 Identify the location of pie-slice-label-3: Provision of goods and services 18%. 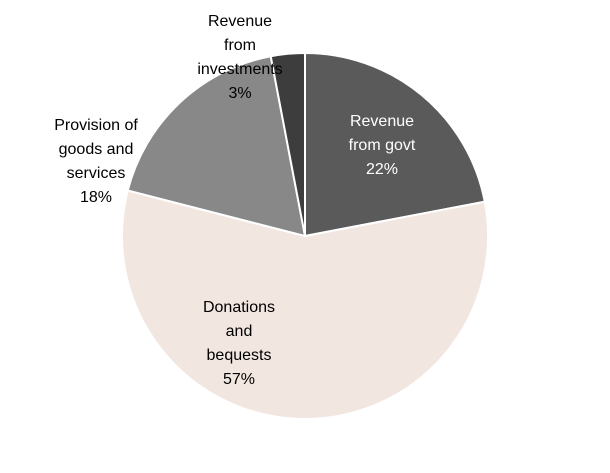
(96, 161).